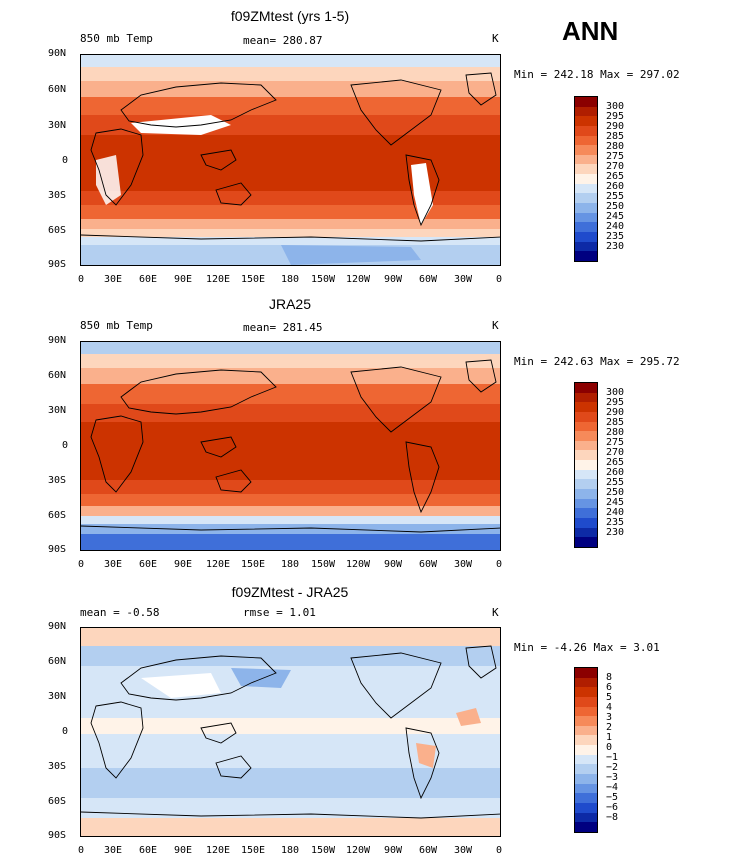 The height and width of the screenshot is (864, 733). What do you see at coordinates (615, 126) in the screenshot?
I see `panel-1-cb-label: 290` at bounding box center [615, 126].